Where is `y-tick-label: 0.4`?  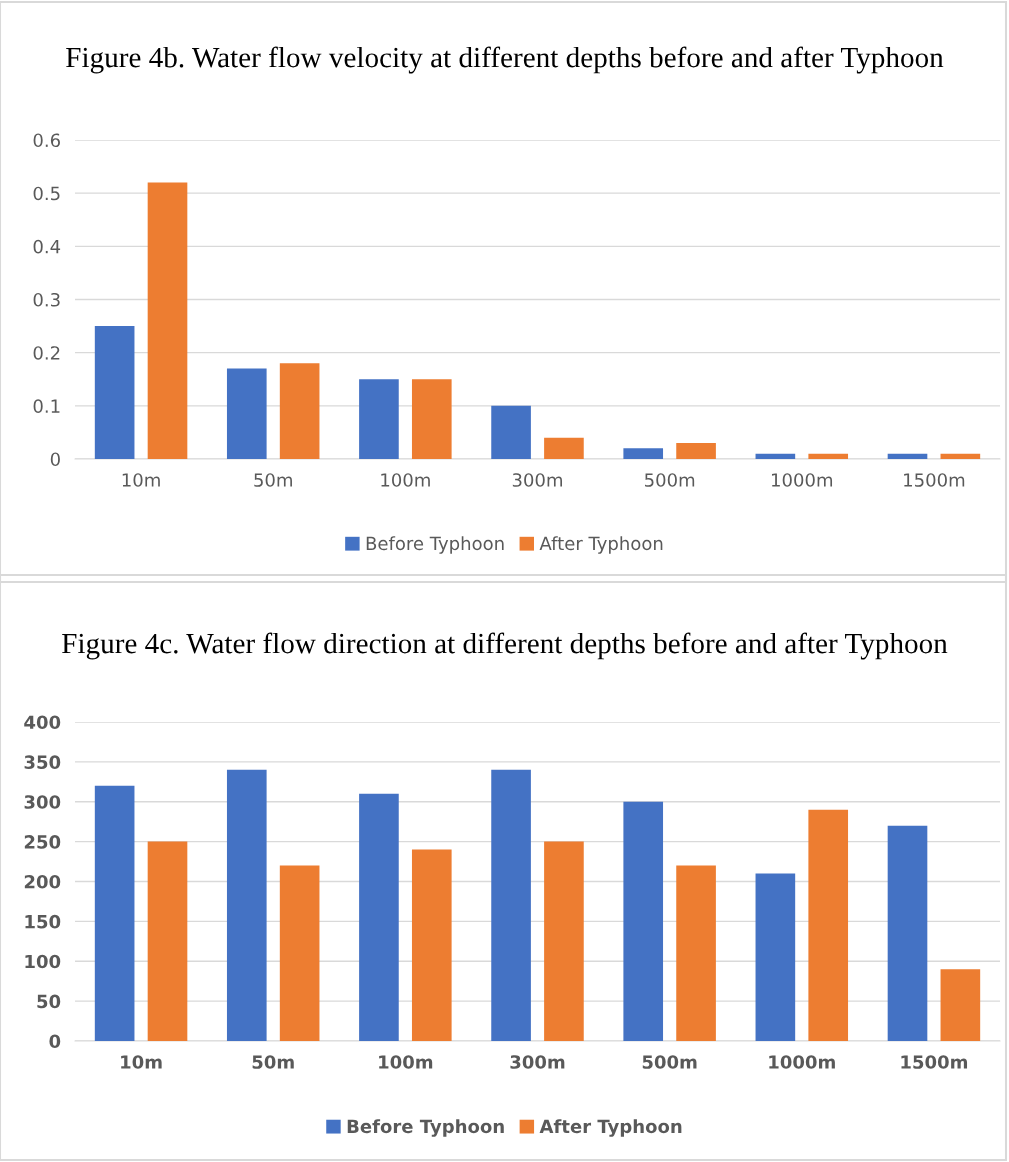
y-tick-label: 0.4 is located at coordinates (47, 246).